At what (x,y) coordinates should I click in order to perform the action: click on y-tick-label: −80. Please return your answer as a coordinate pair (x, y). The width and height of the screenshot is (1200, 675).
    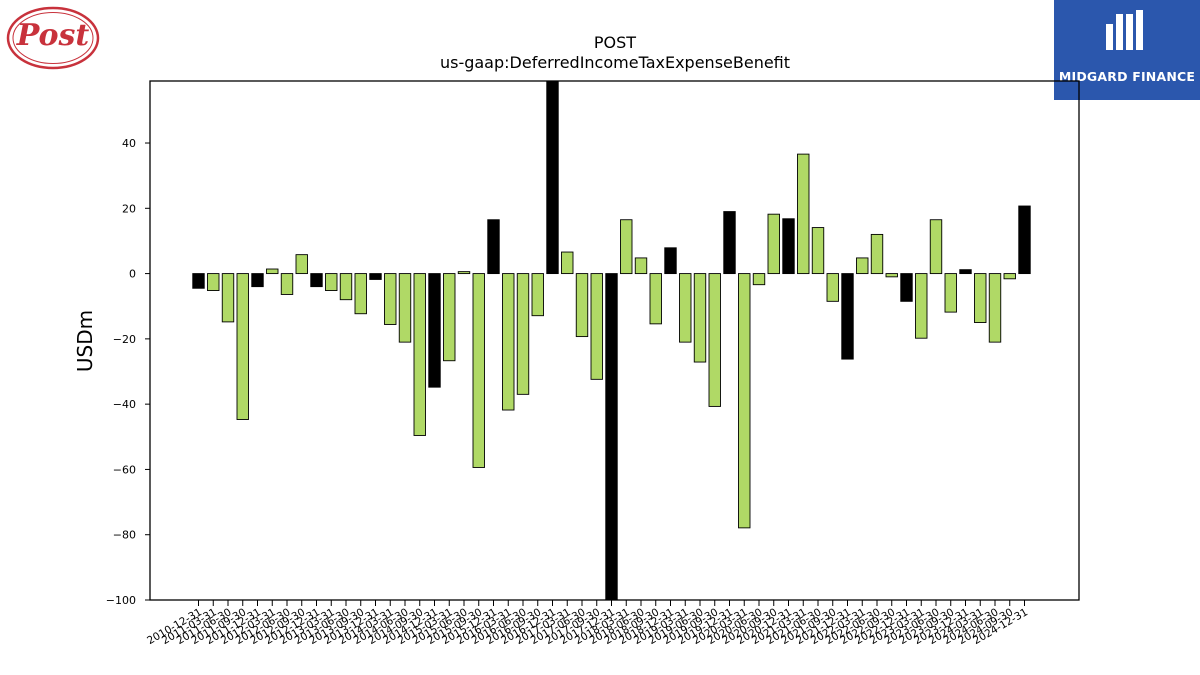
    Looking at the image, I should click on (124, 535).